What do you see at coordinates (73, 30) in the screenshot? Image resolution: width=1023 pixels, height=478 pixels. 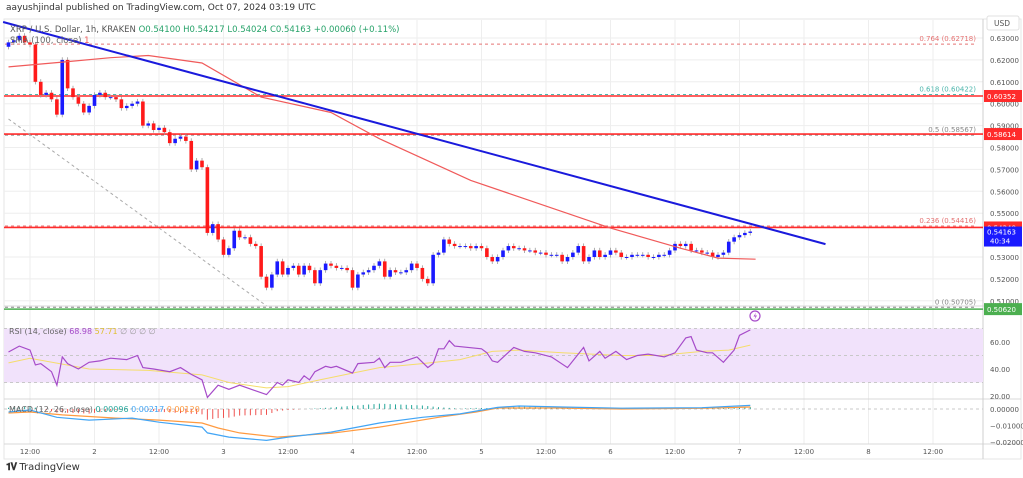 I see `symbol-name: XRP / U.S. Dollar, 1h, KRAKEN` at bounding box center [73, 30].